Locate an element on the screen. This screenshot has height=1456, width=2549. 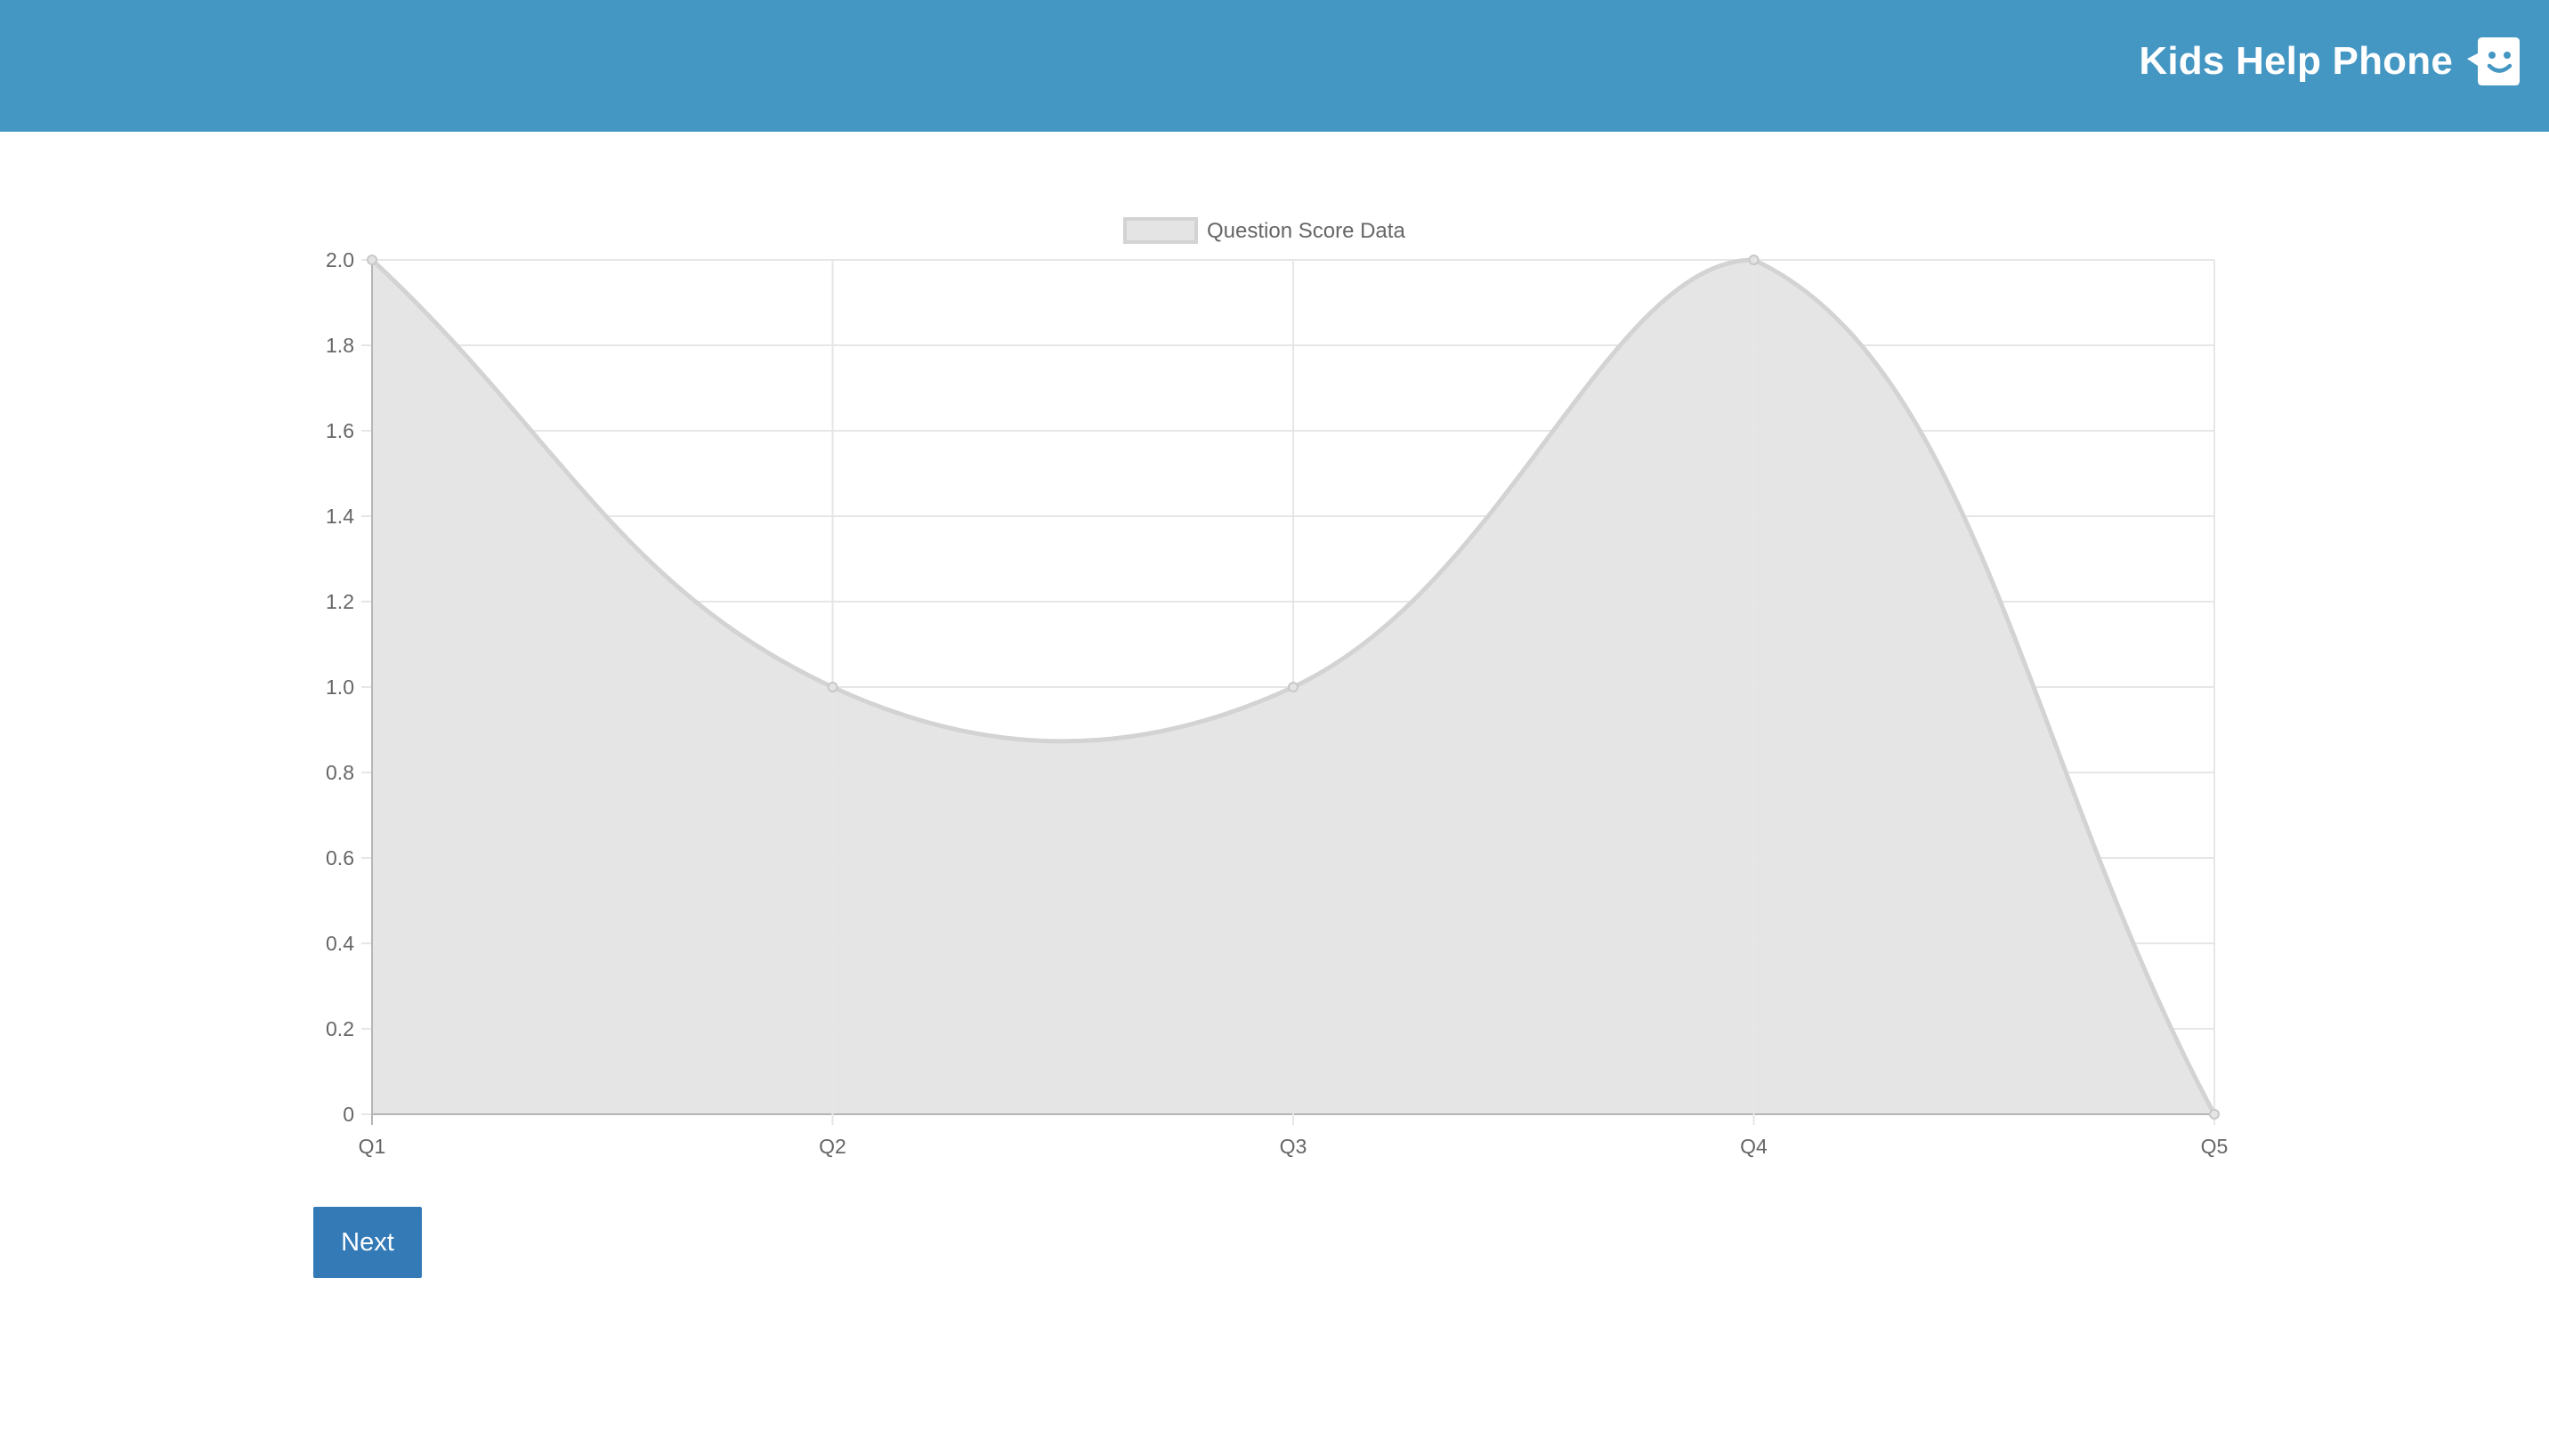
y-tick-label: 1.4 is located at coordinates (340, 516).